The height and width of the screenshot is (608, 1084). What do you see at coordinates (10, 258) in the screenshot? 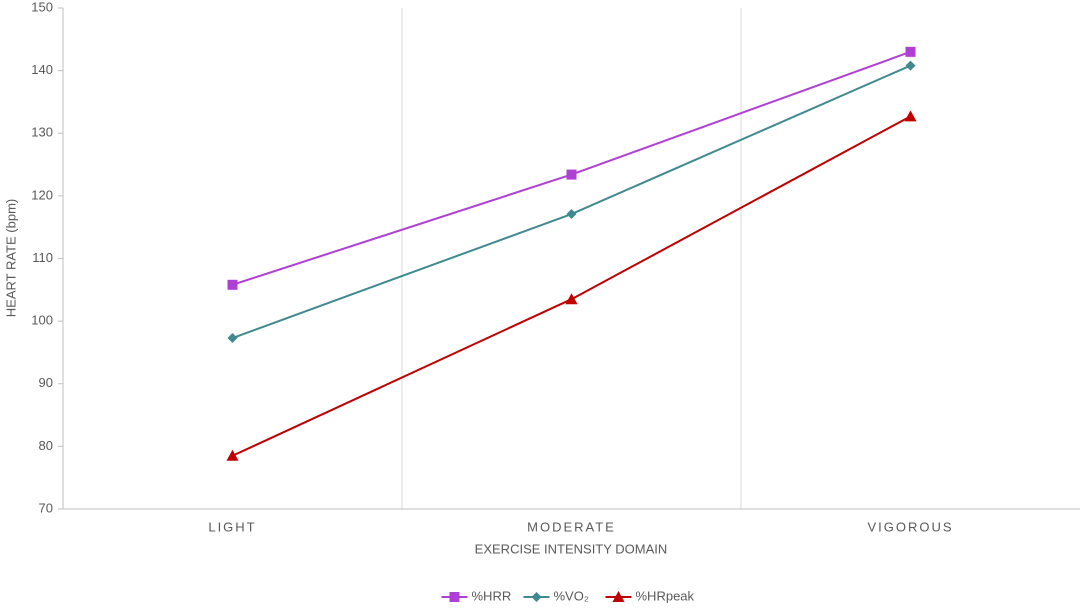
I see `y-axis-label: HEART RATE (bpm)` at bounding box center [10, 258].